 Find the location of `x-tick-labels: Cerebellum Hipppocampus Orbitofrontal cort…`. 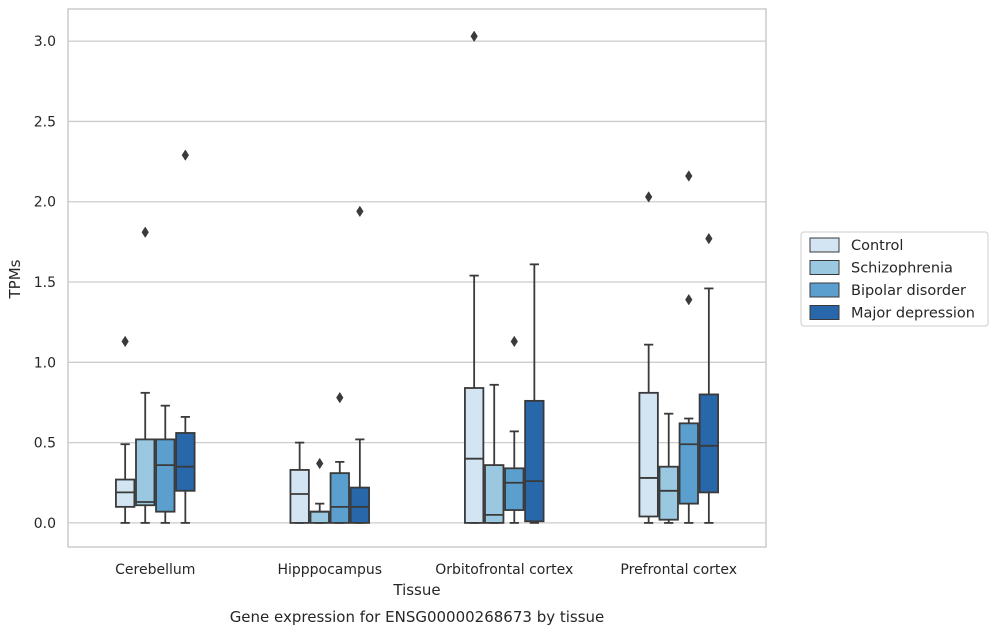

x-tick-labels: Cerebellum Hipppocampus Orbitofrontal cort… is located at coordinates (426, 570).